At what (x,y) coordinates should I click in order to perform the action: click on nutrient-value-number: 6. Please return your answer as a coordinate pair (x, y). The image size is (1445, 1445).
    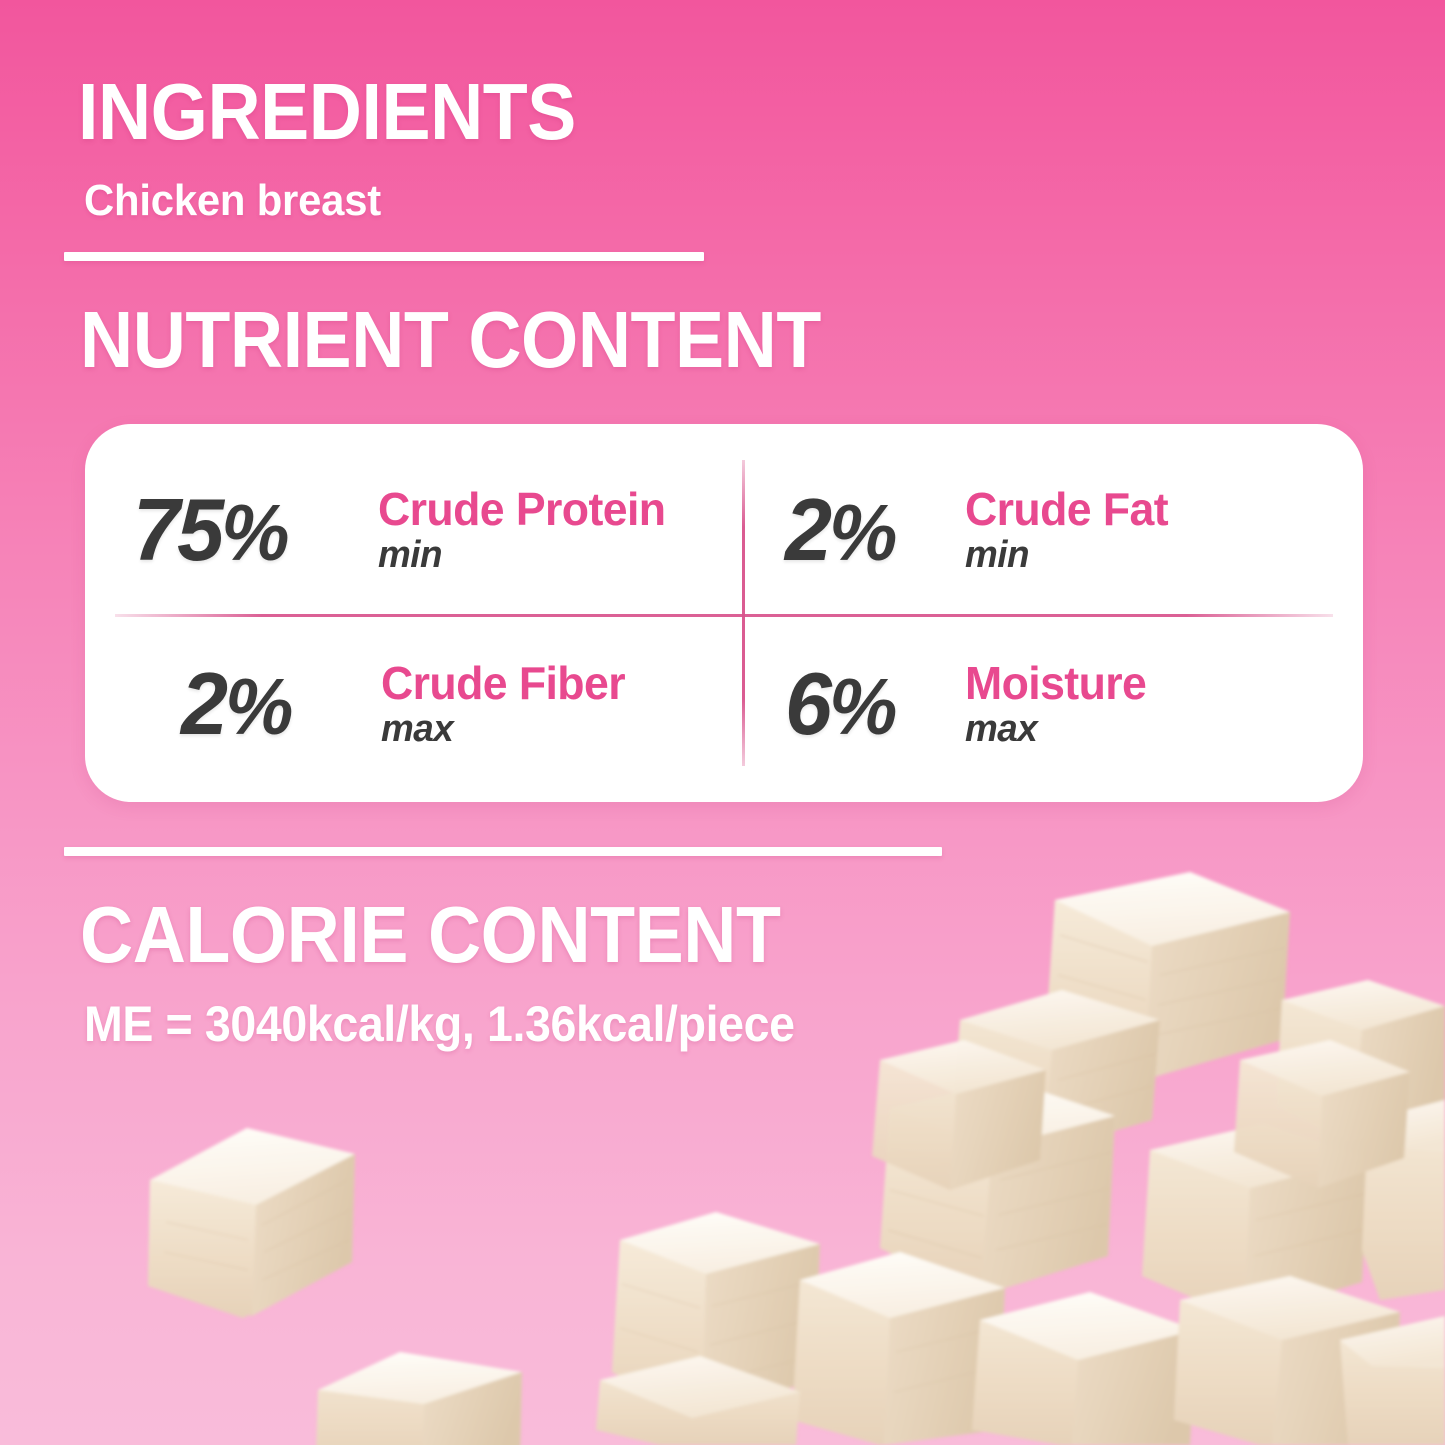
    Looking at the image, I should click on (808, 703).